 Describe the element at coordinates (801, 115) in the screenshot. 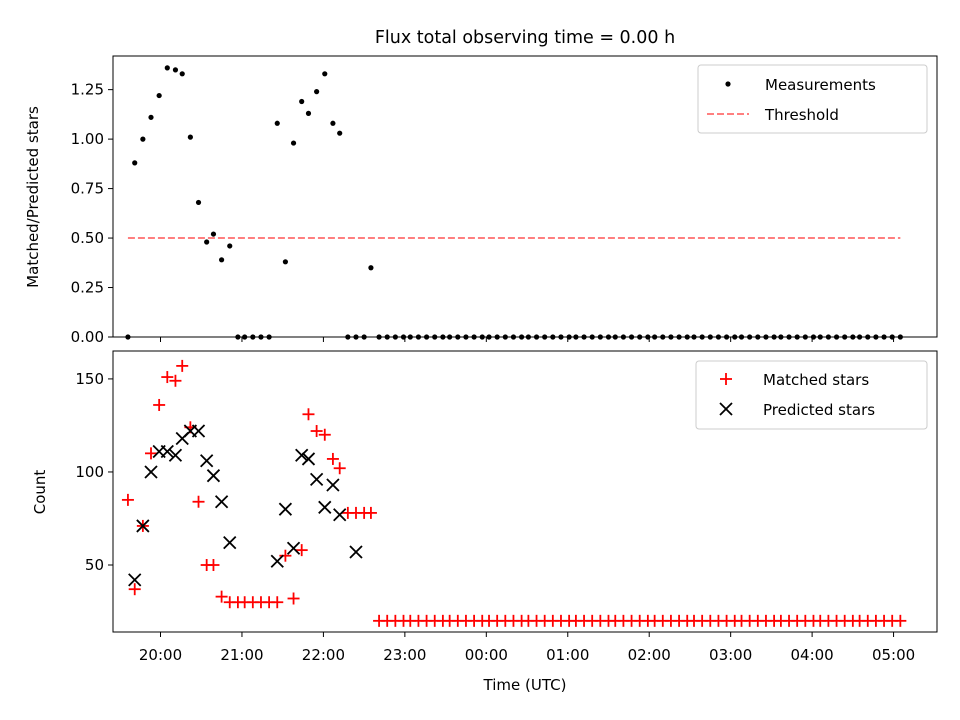

I see `legend-threshold-label: Threshold` at that location.